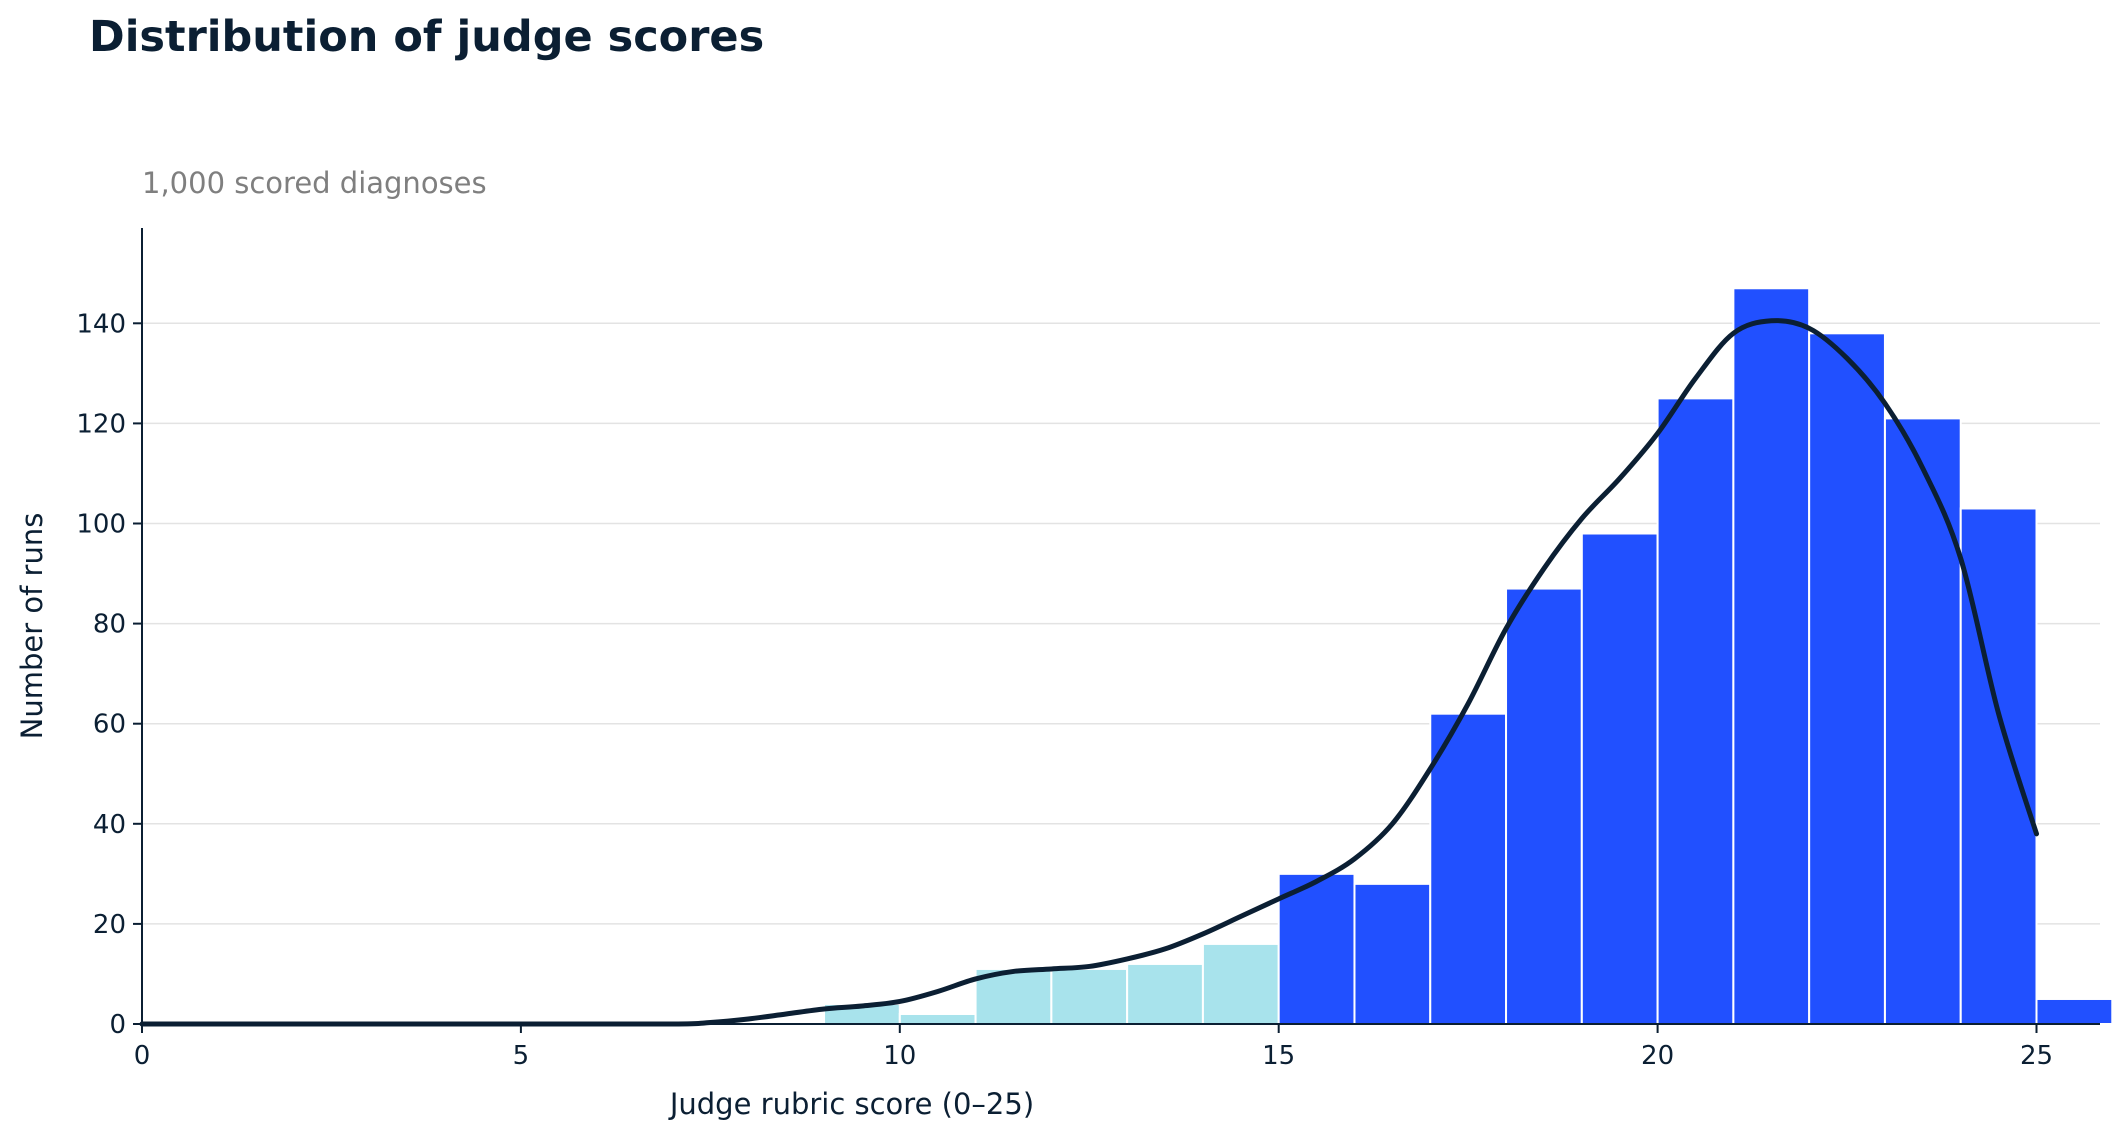 The width and height of the screenshot is (2114, 1138). What do you see at coordinates (142, 1056) in the screenshot?
I see `x-tick-label: 0` at bounding box center [142, 1056].